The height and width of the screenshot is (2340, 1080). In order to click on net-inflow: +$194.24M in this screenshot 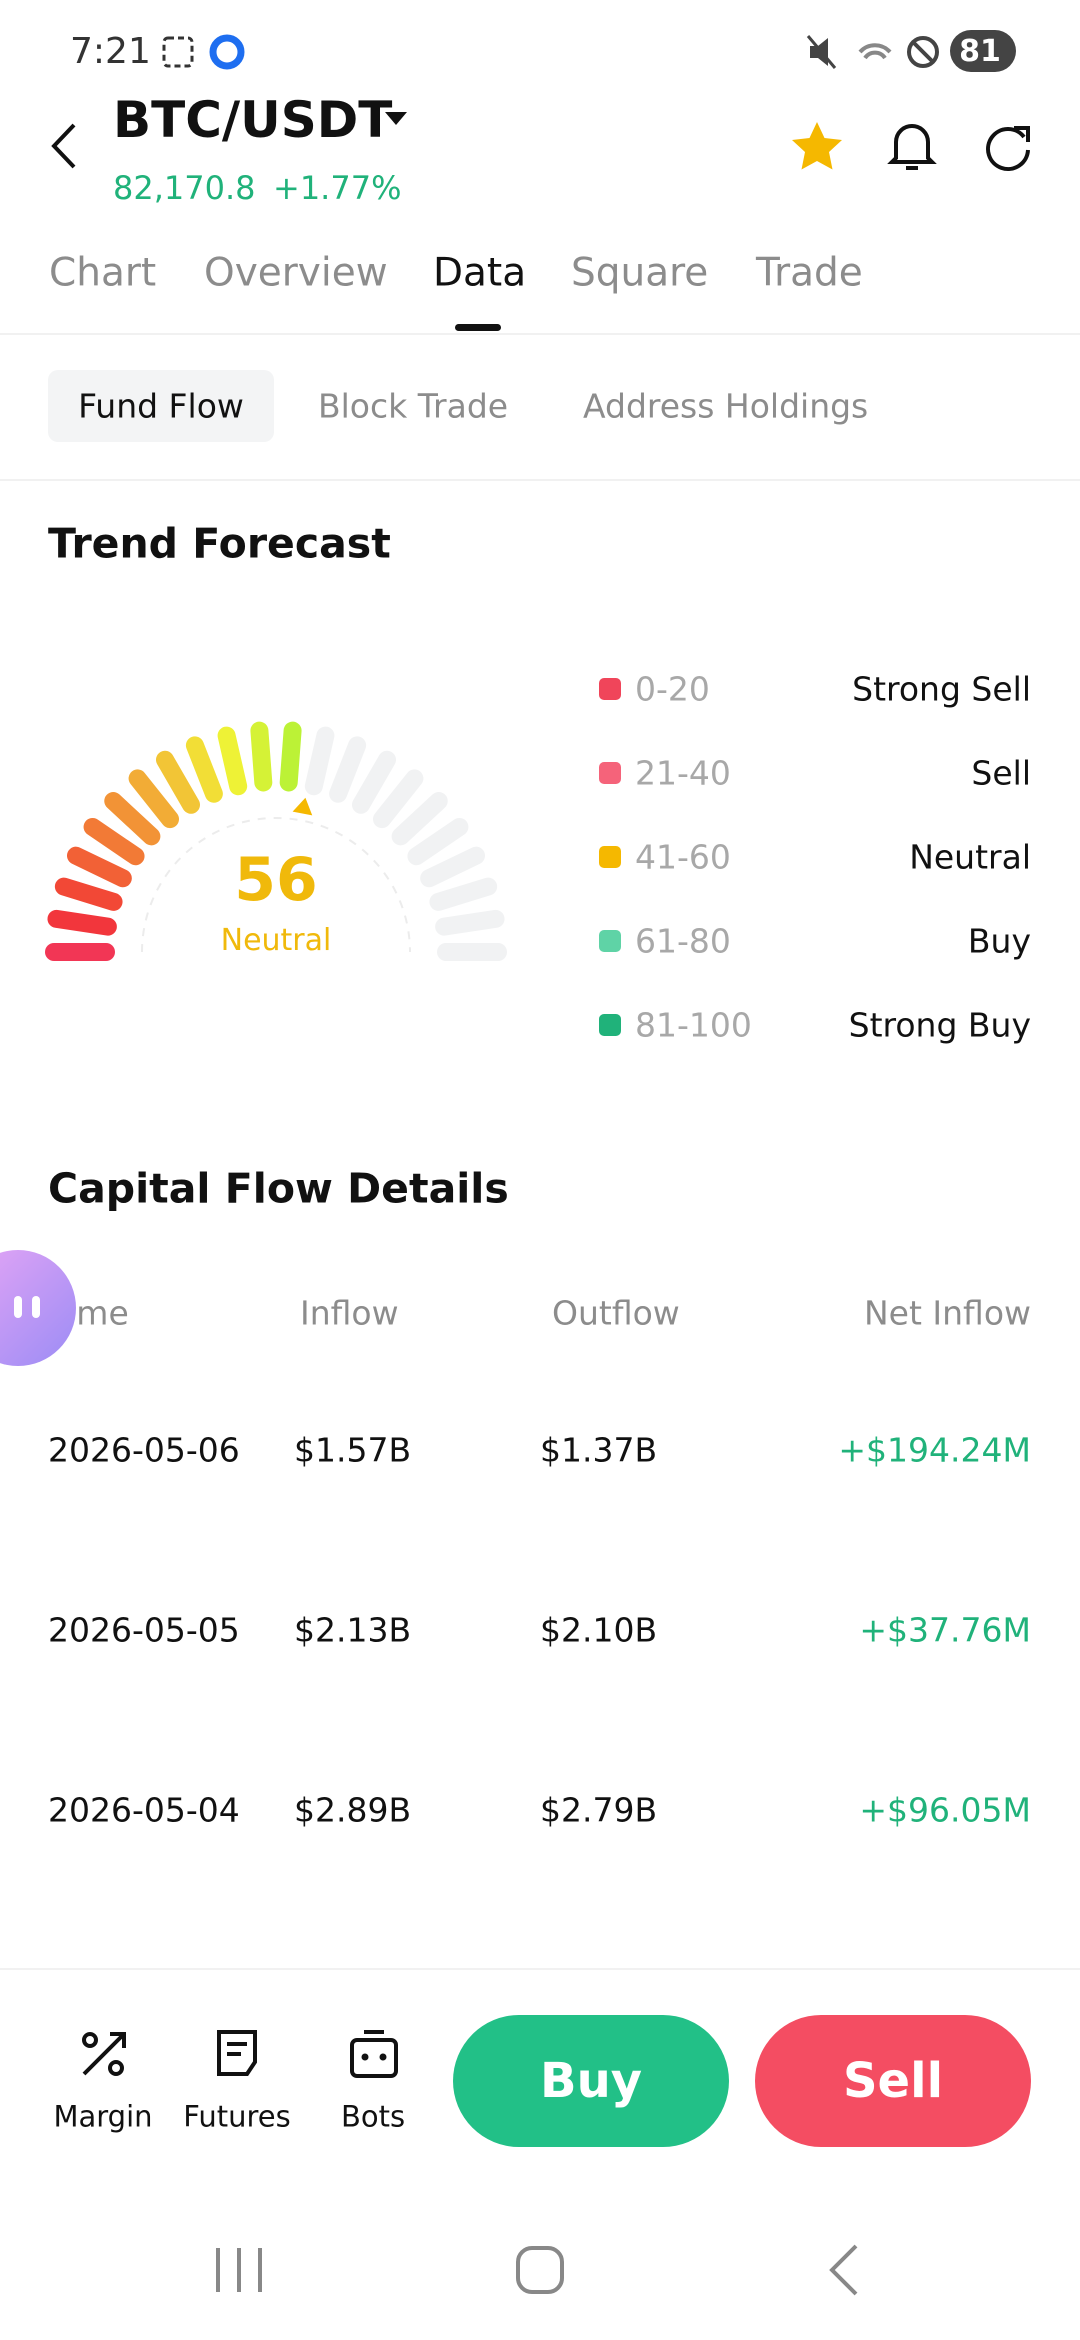, I will do `click(934, 1450)`.